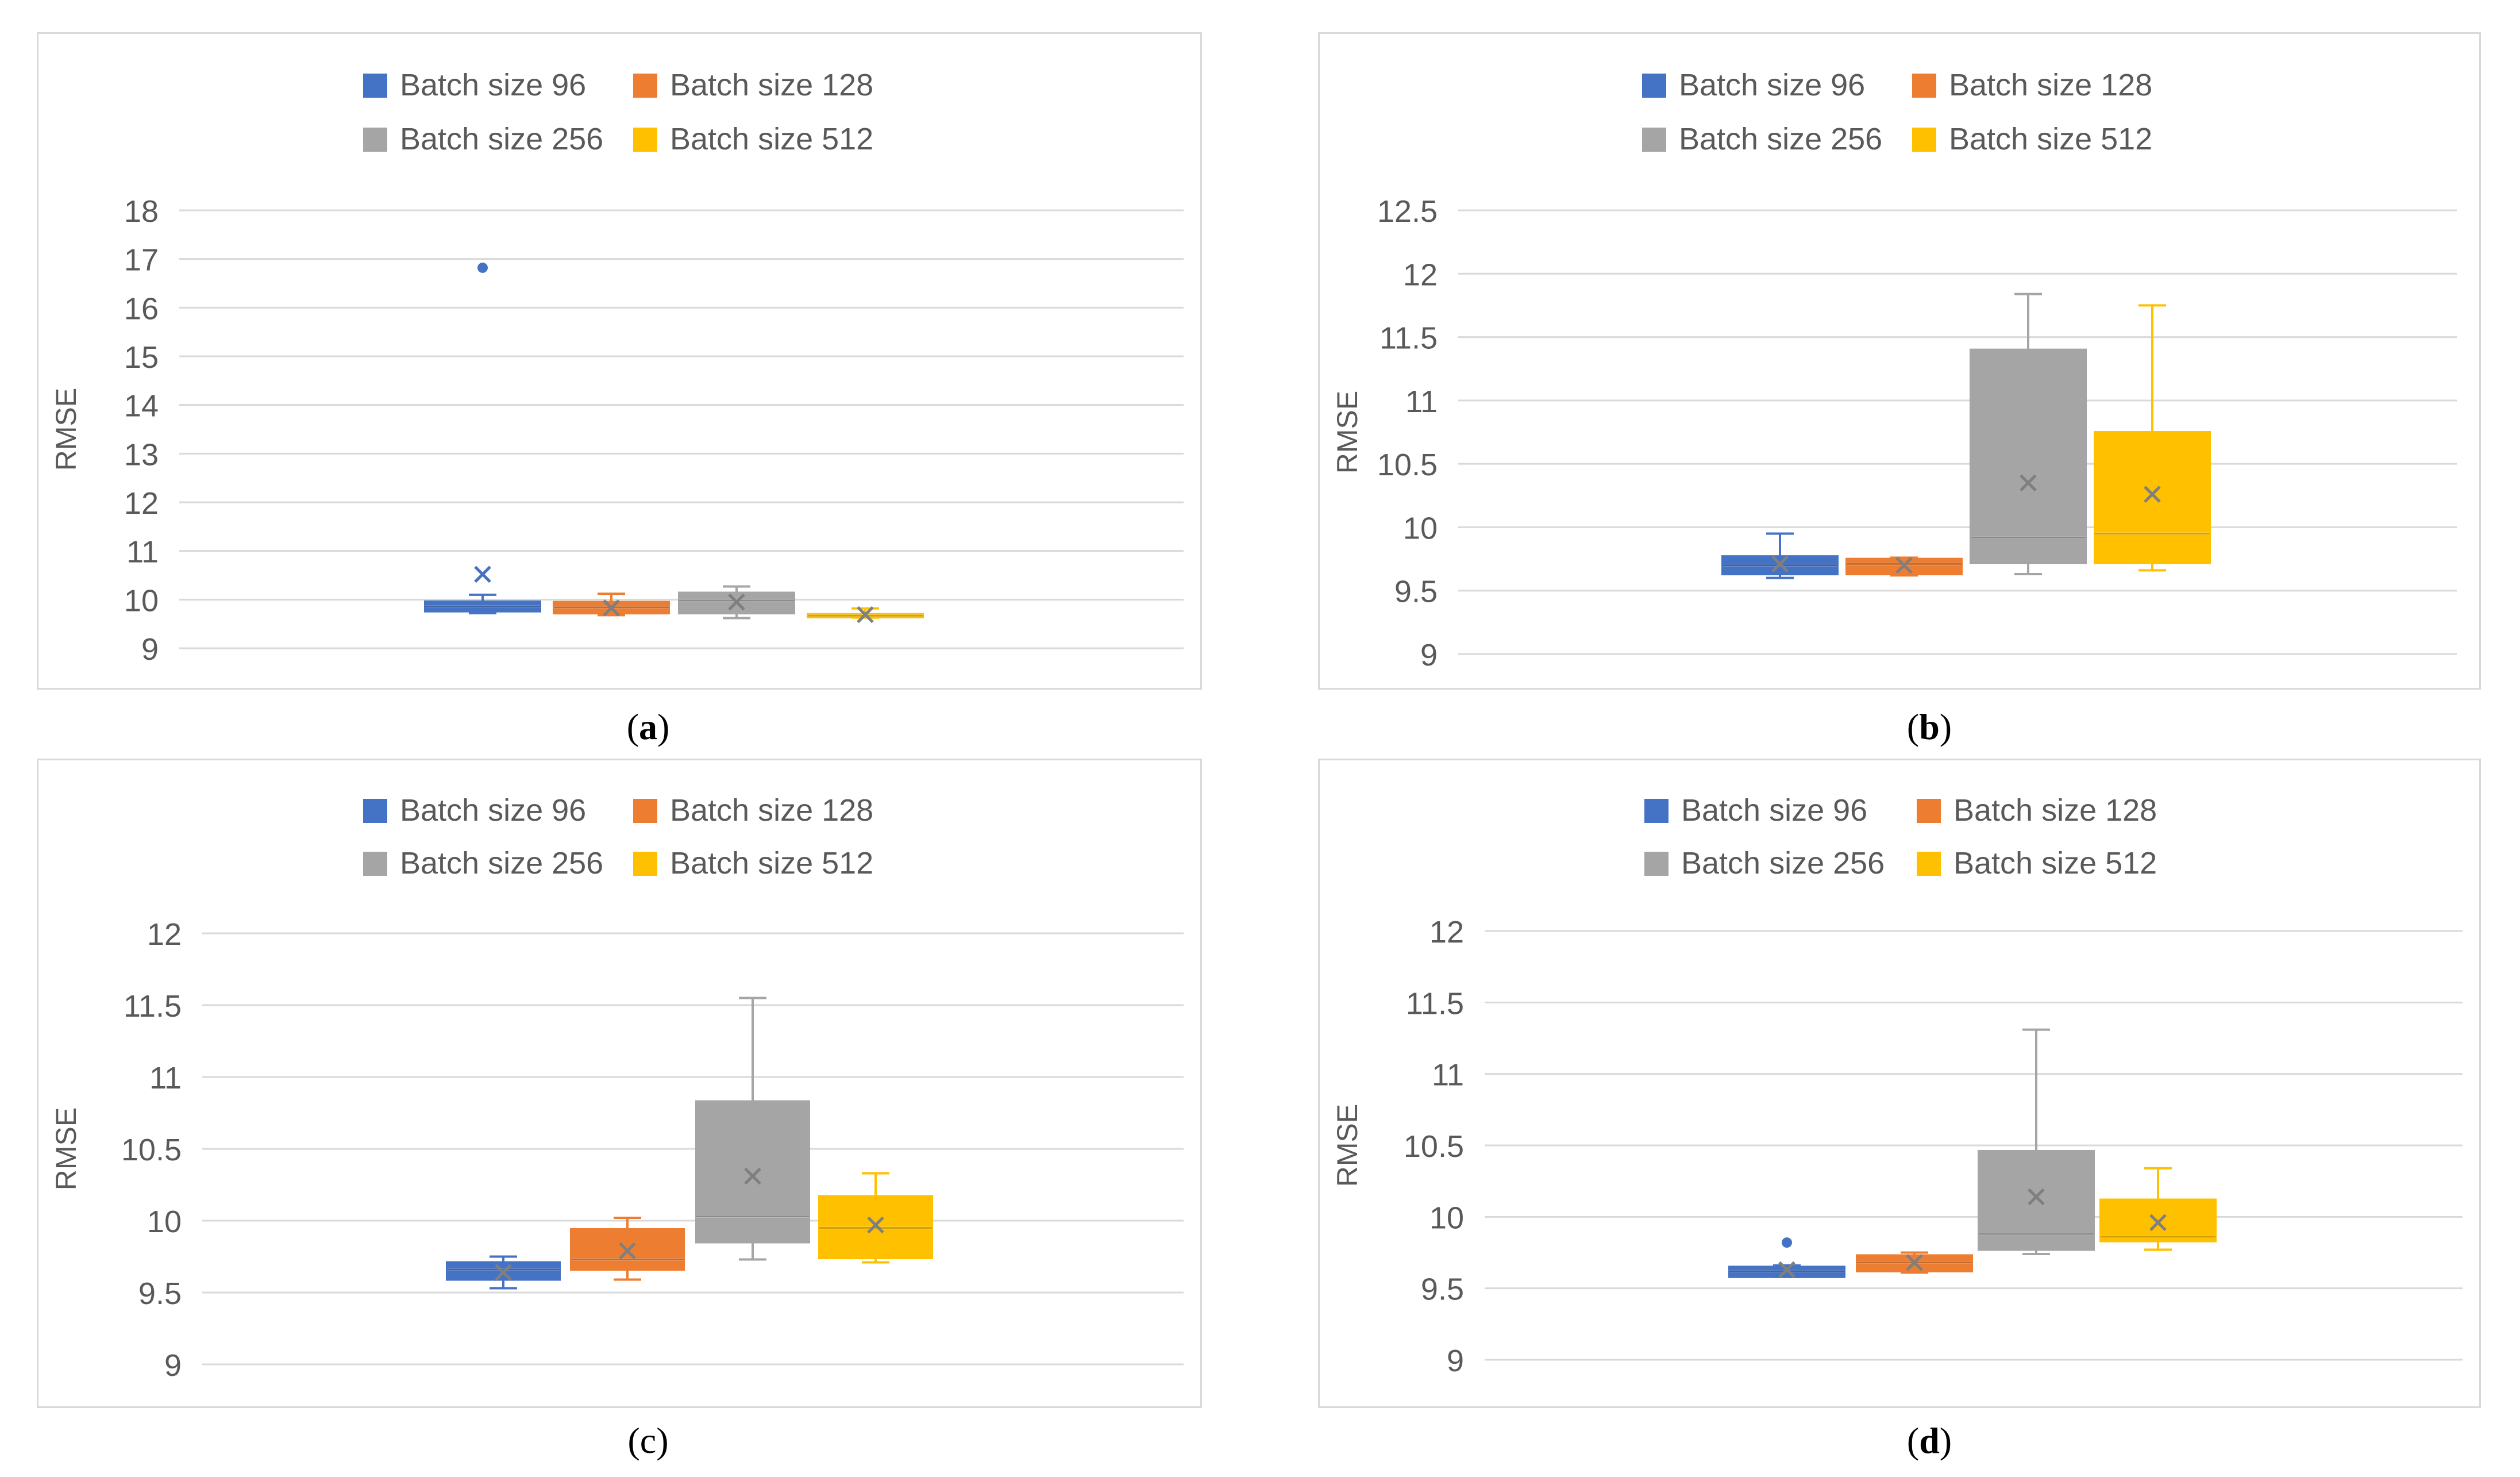  I want to click on y-tick-label: 16, so click(141, 308).